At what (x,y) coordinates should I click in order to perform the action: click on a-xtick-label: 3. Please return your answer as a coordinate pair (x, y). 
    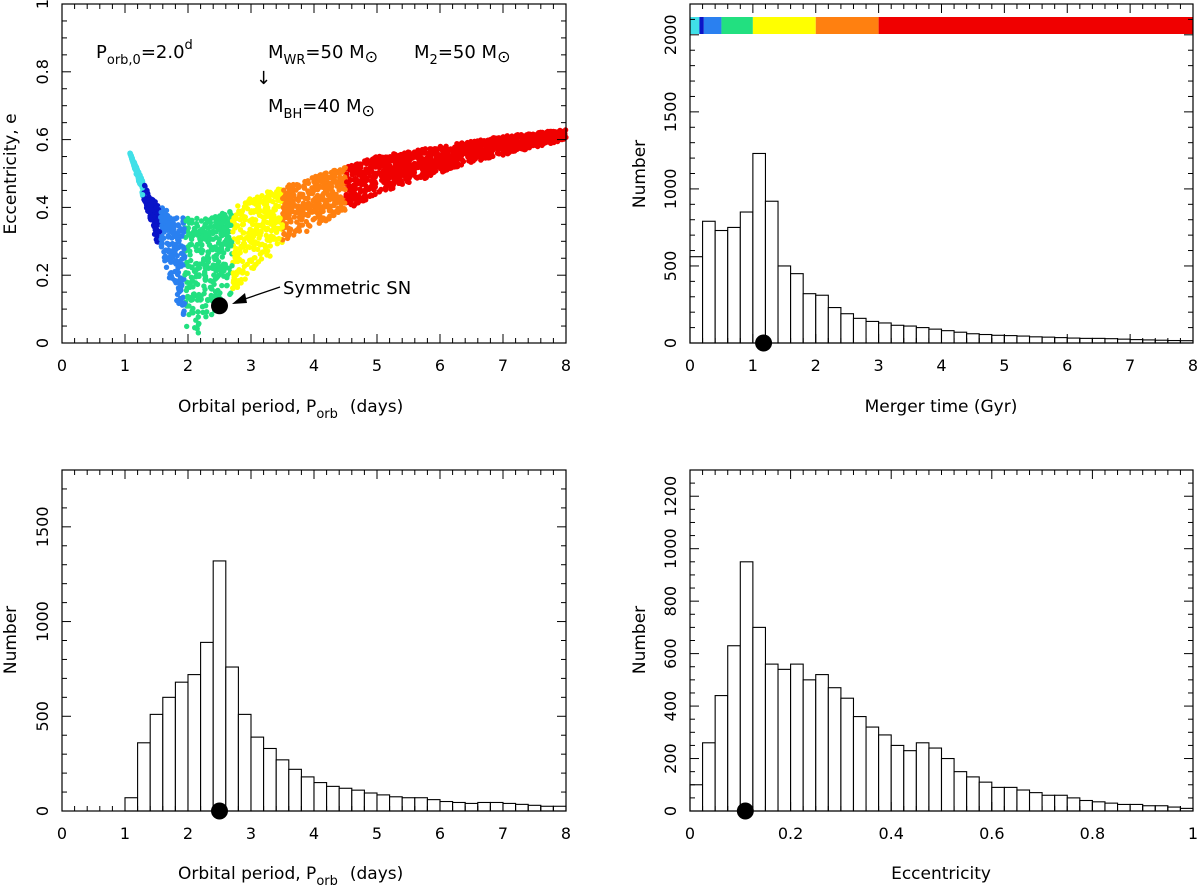
    Looking at the image, I should click on (251, 365).